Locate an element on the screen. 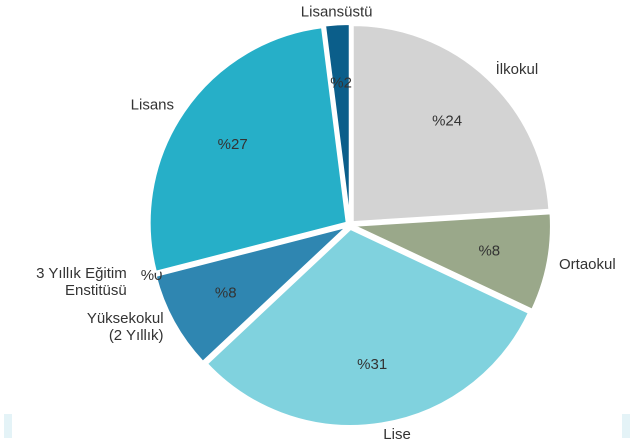  category-label: 3 Yıllık Eğitim Enstitüsü is located at coordinates (81, 282).